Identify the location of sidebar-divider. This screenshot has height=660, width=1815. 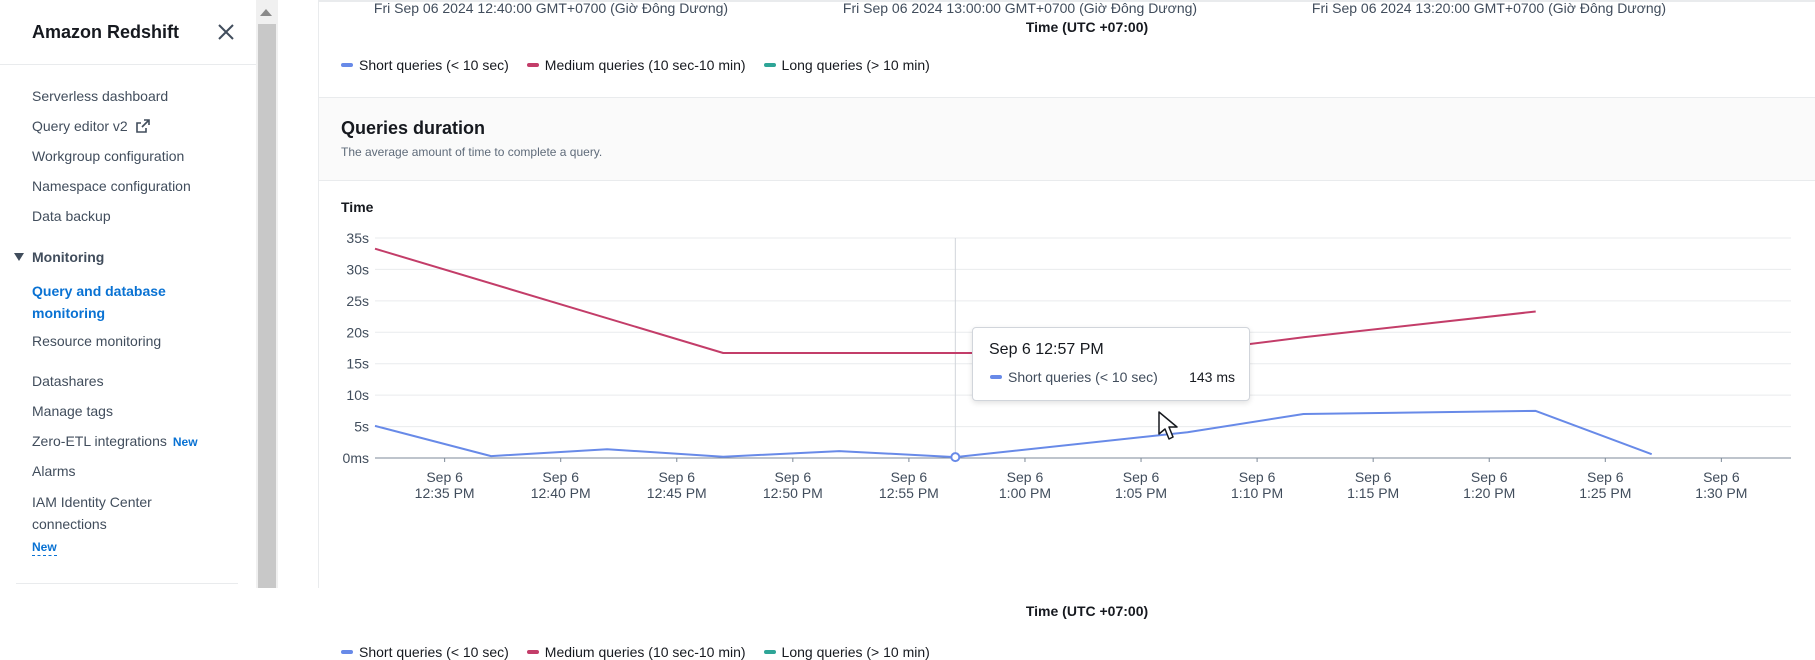
(128, 64).